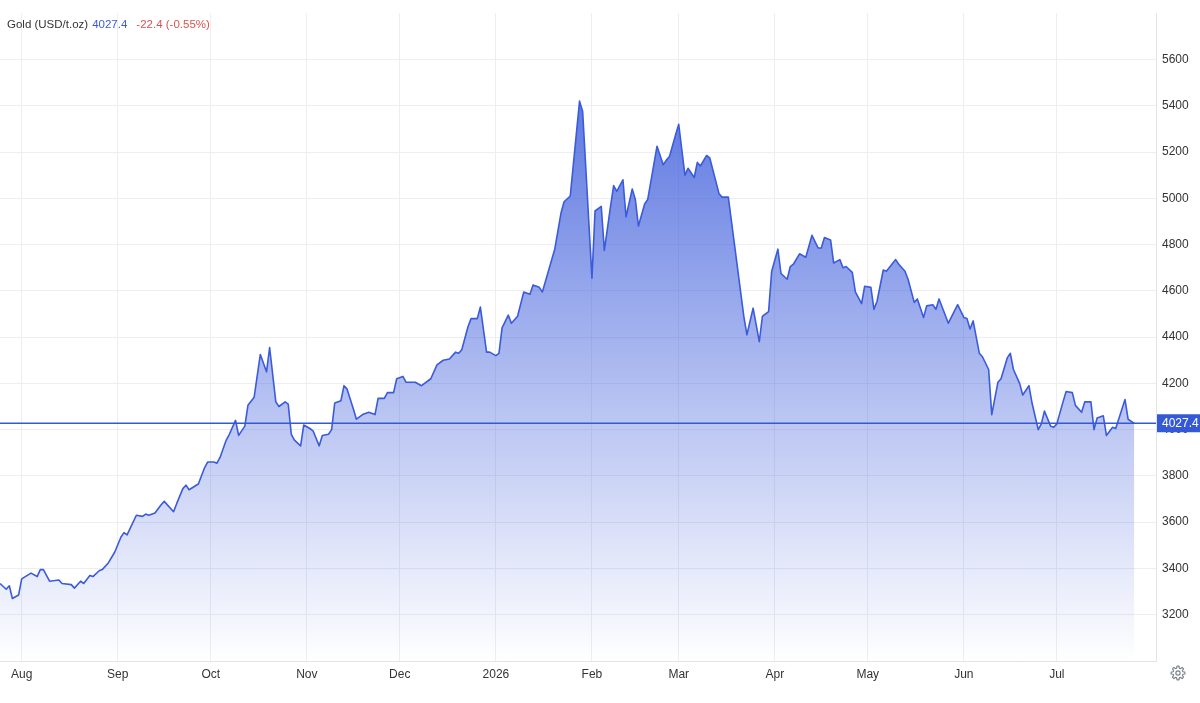 The height and width of the screenshot is (703, 1200). I want to click on x-tick-label: Nov, so click(307, 673).